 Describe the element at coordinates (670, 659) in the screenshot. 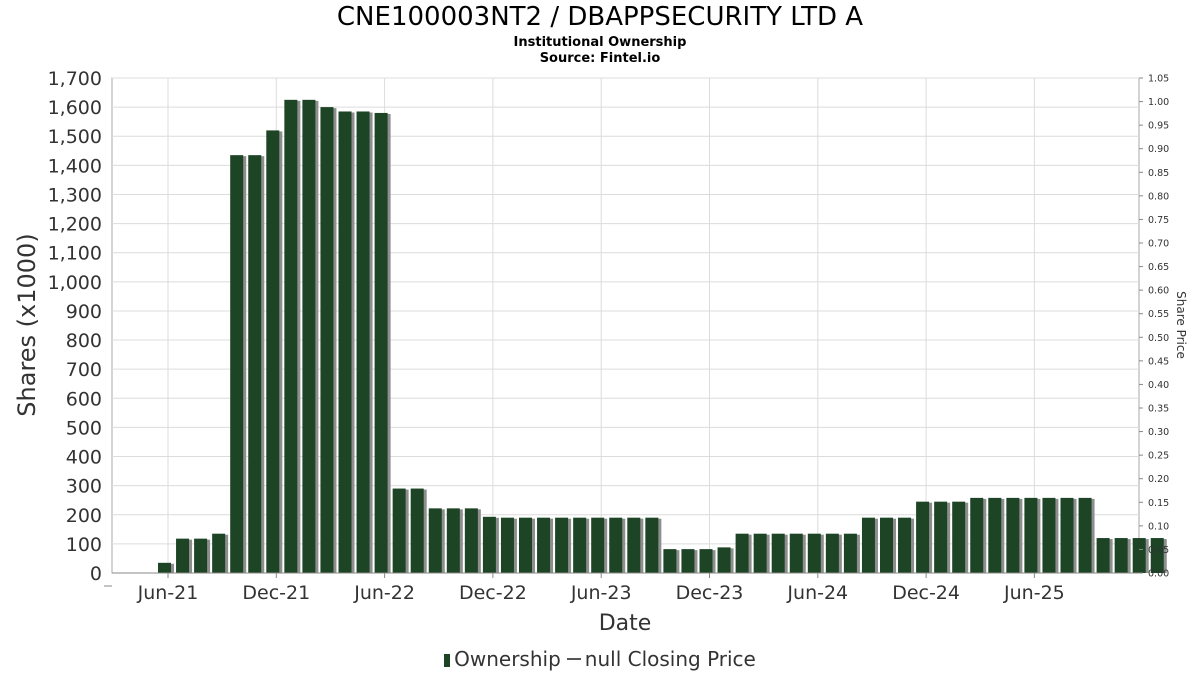

I see `legend-price-label: null Closing Price` at that location.